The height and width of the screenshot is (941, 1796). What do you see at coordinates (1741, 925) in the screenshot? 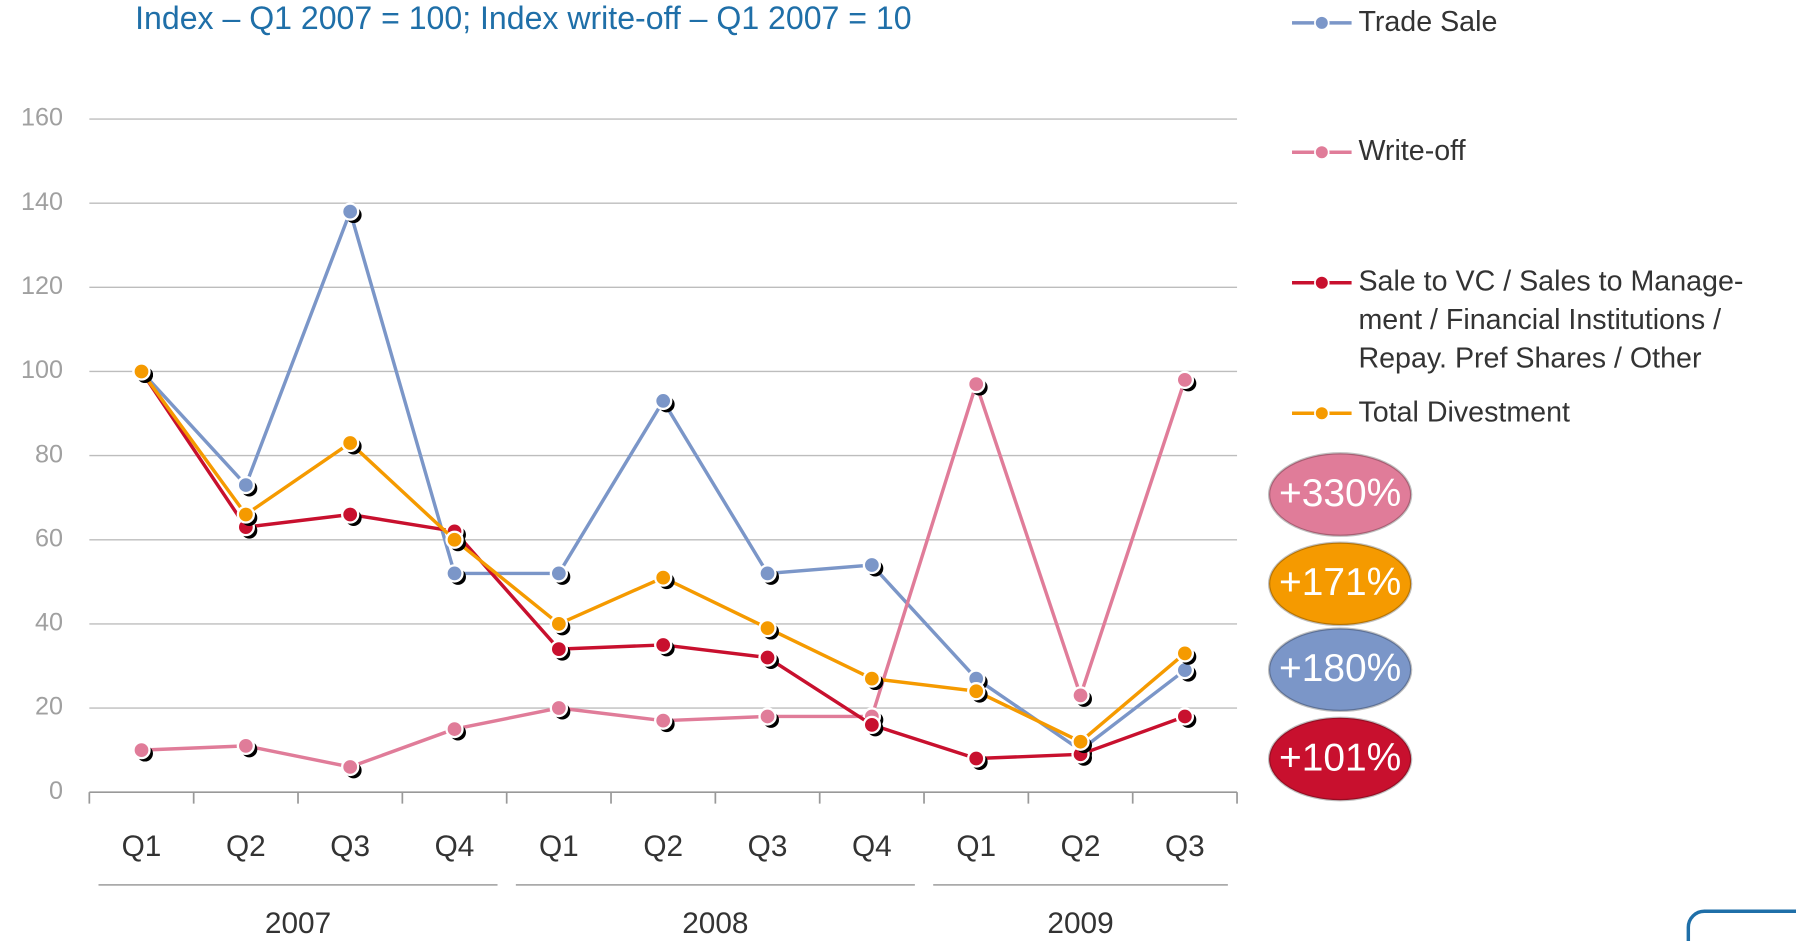
I see `logo-fragment` at bounding box center [1741, 925].